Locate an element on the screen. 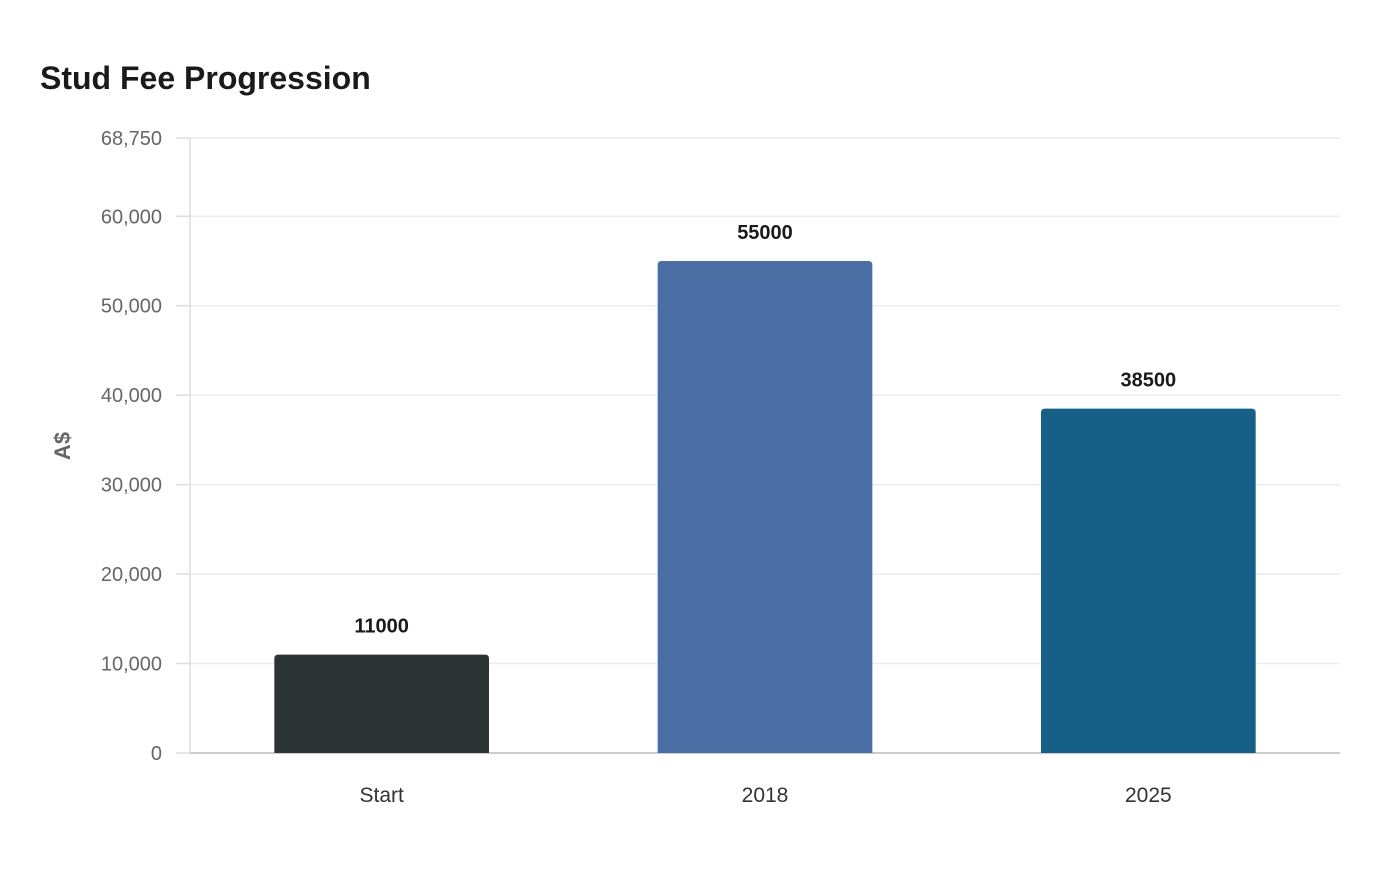 The width and height of the screenshot is (1400, 880). y-tick-label: 30,000 is located at coordinates (131, 486).